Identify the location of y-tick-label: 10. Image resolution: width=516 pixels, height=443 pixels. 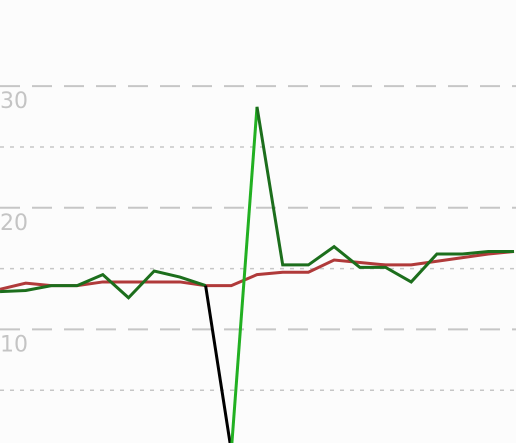
(14, 344).